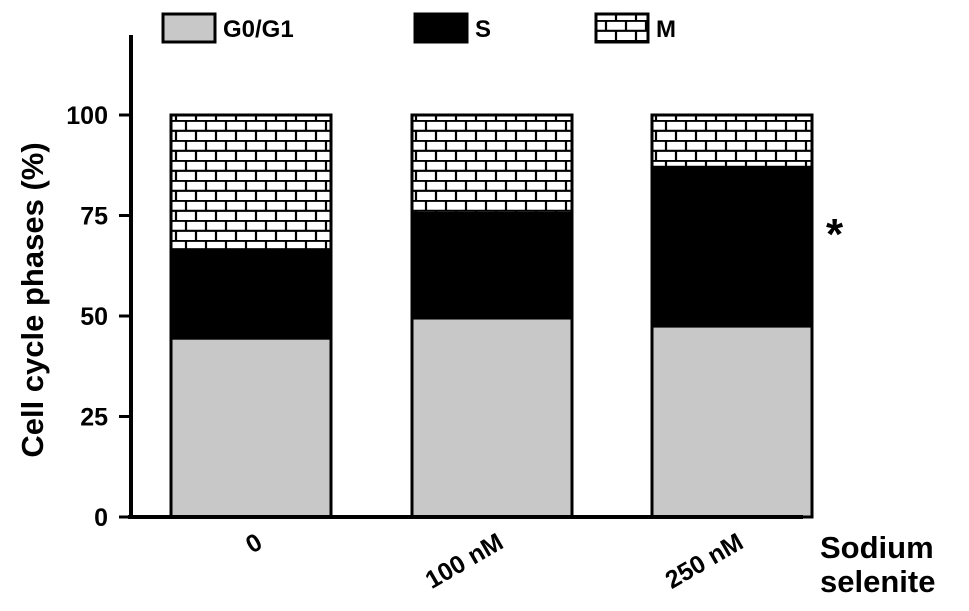 This screenshot has height=611, width=969. Describe the element at coordinates (441, 28) in the screenshot. I see `legend-swatch-s` at that location.